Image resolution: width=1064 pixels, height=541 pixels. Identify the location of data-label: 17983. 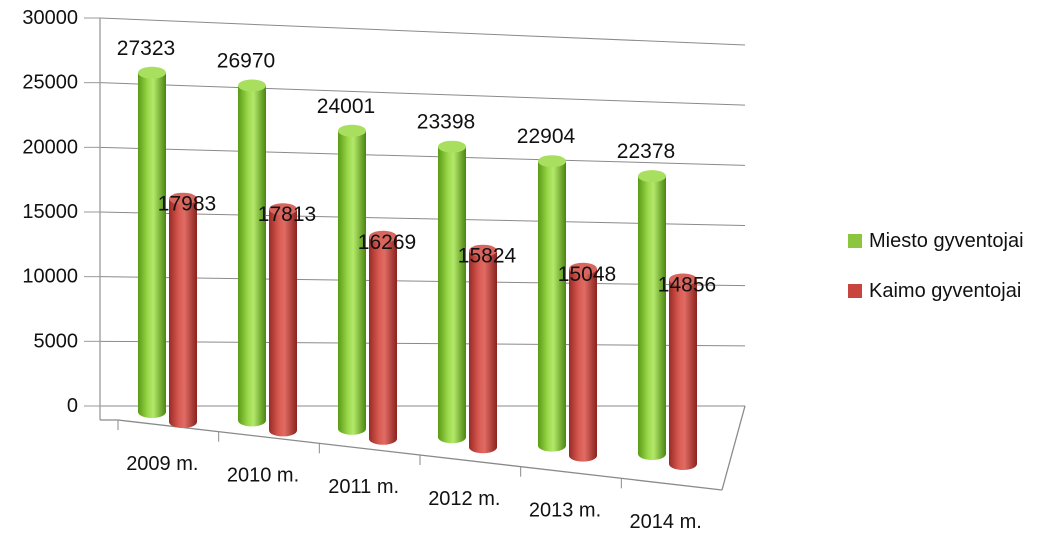
(187, 204).